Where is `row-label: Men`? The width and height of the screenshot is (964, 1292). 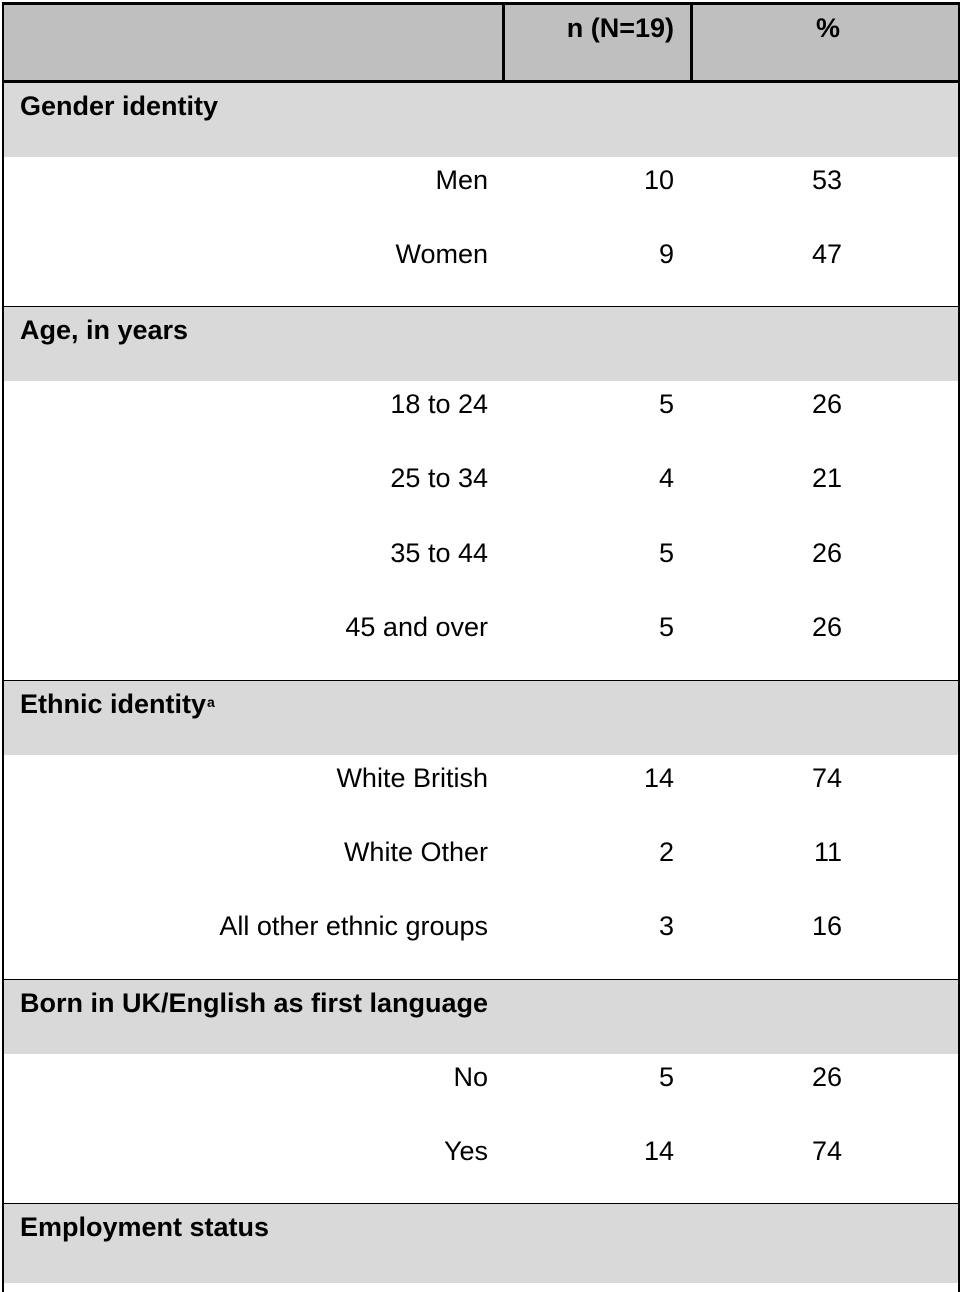
row-label: Men is located at coordinates (461, 180).